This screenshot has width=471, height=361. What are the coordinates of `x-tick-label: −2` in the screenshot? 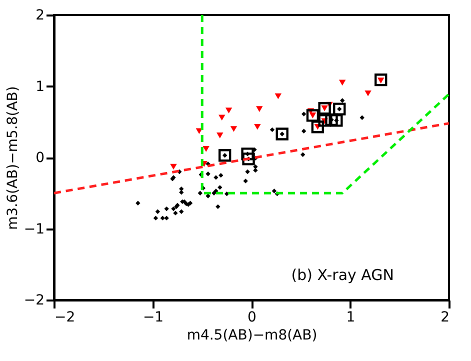 It's located at (65, 318).